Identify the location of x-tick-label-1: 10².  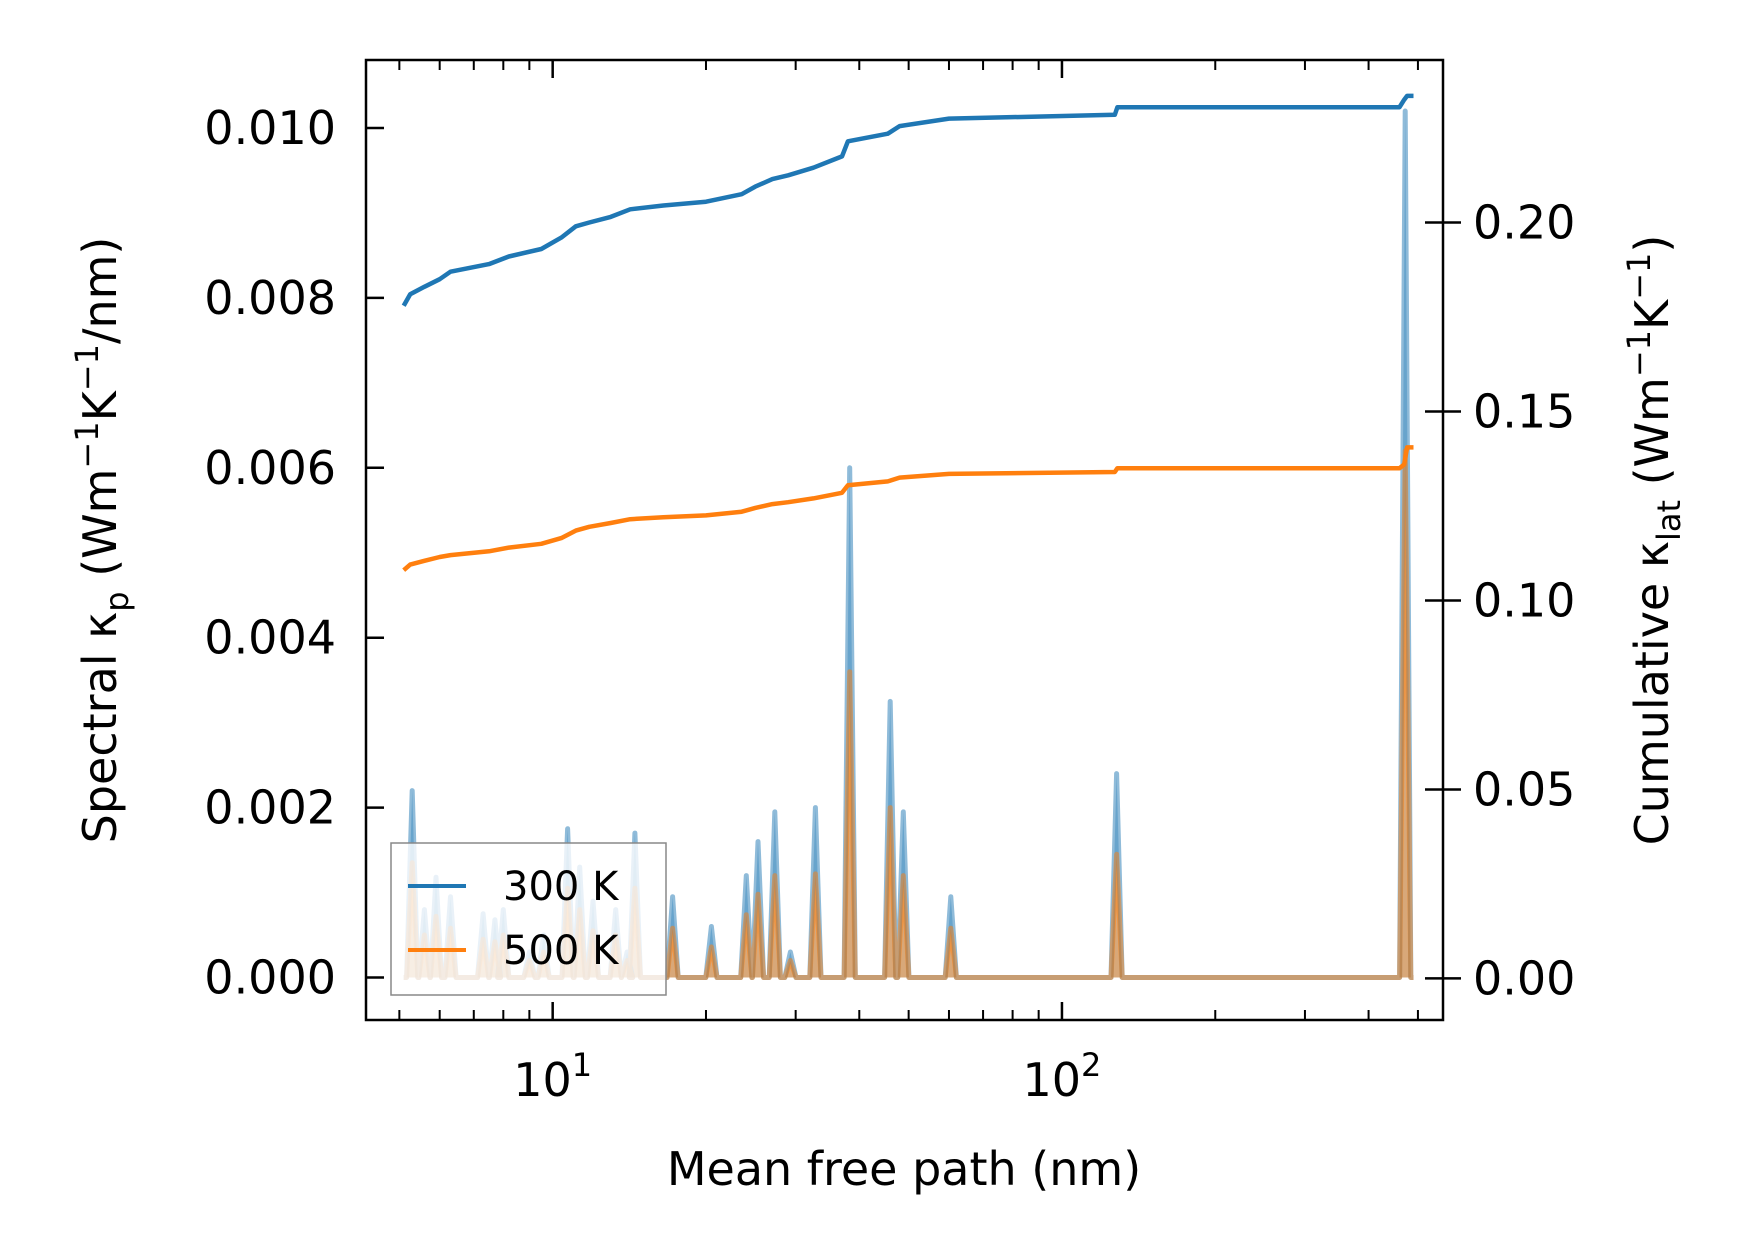
(1062, 1076).